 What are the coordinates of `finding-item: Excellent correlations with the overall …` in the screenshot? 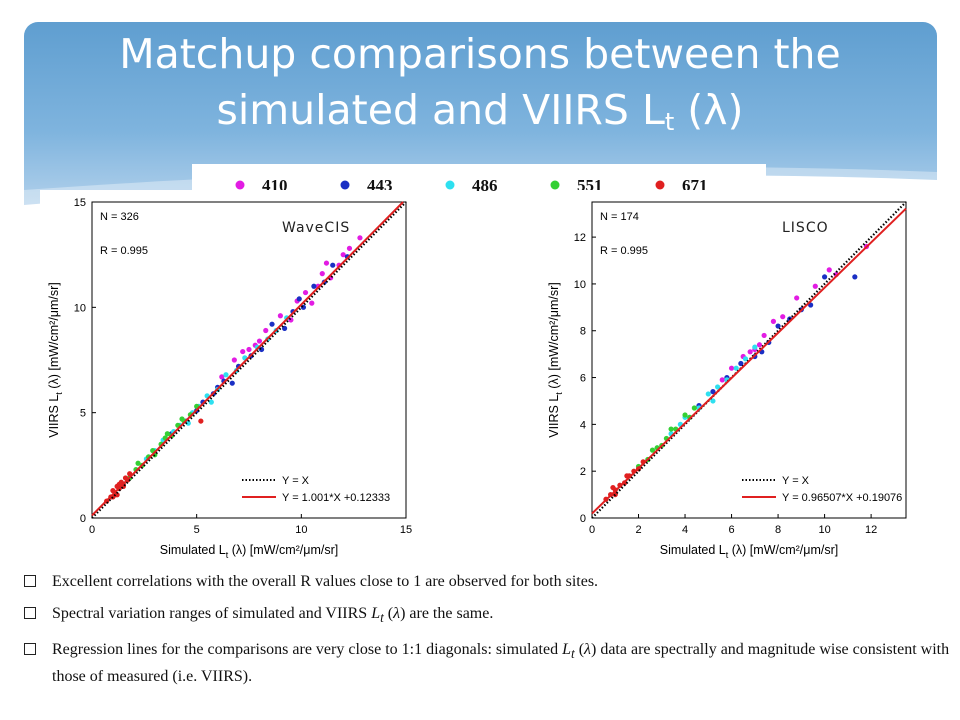 It's located at (487, 581).